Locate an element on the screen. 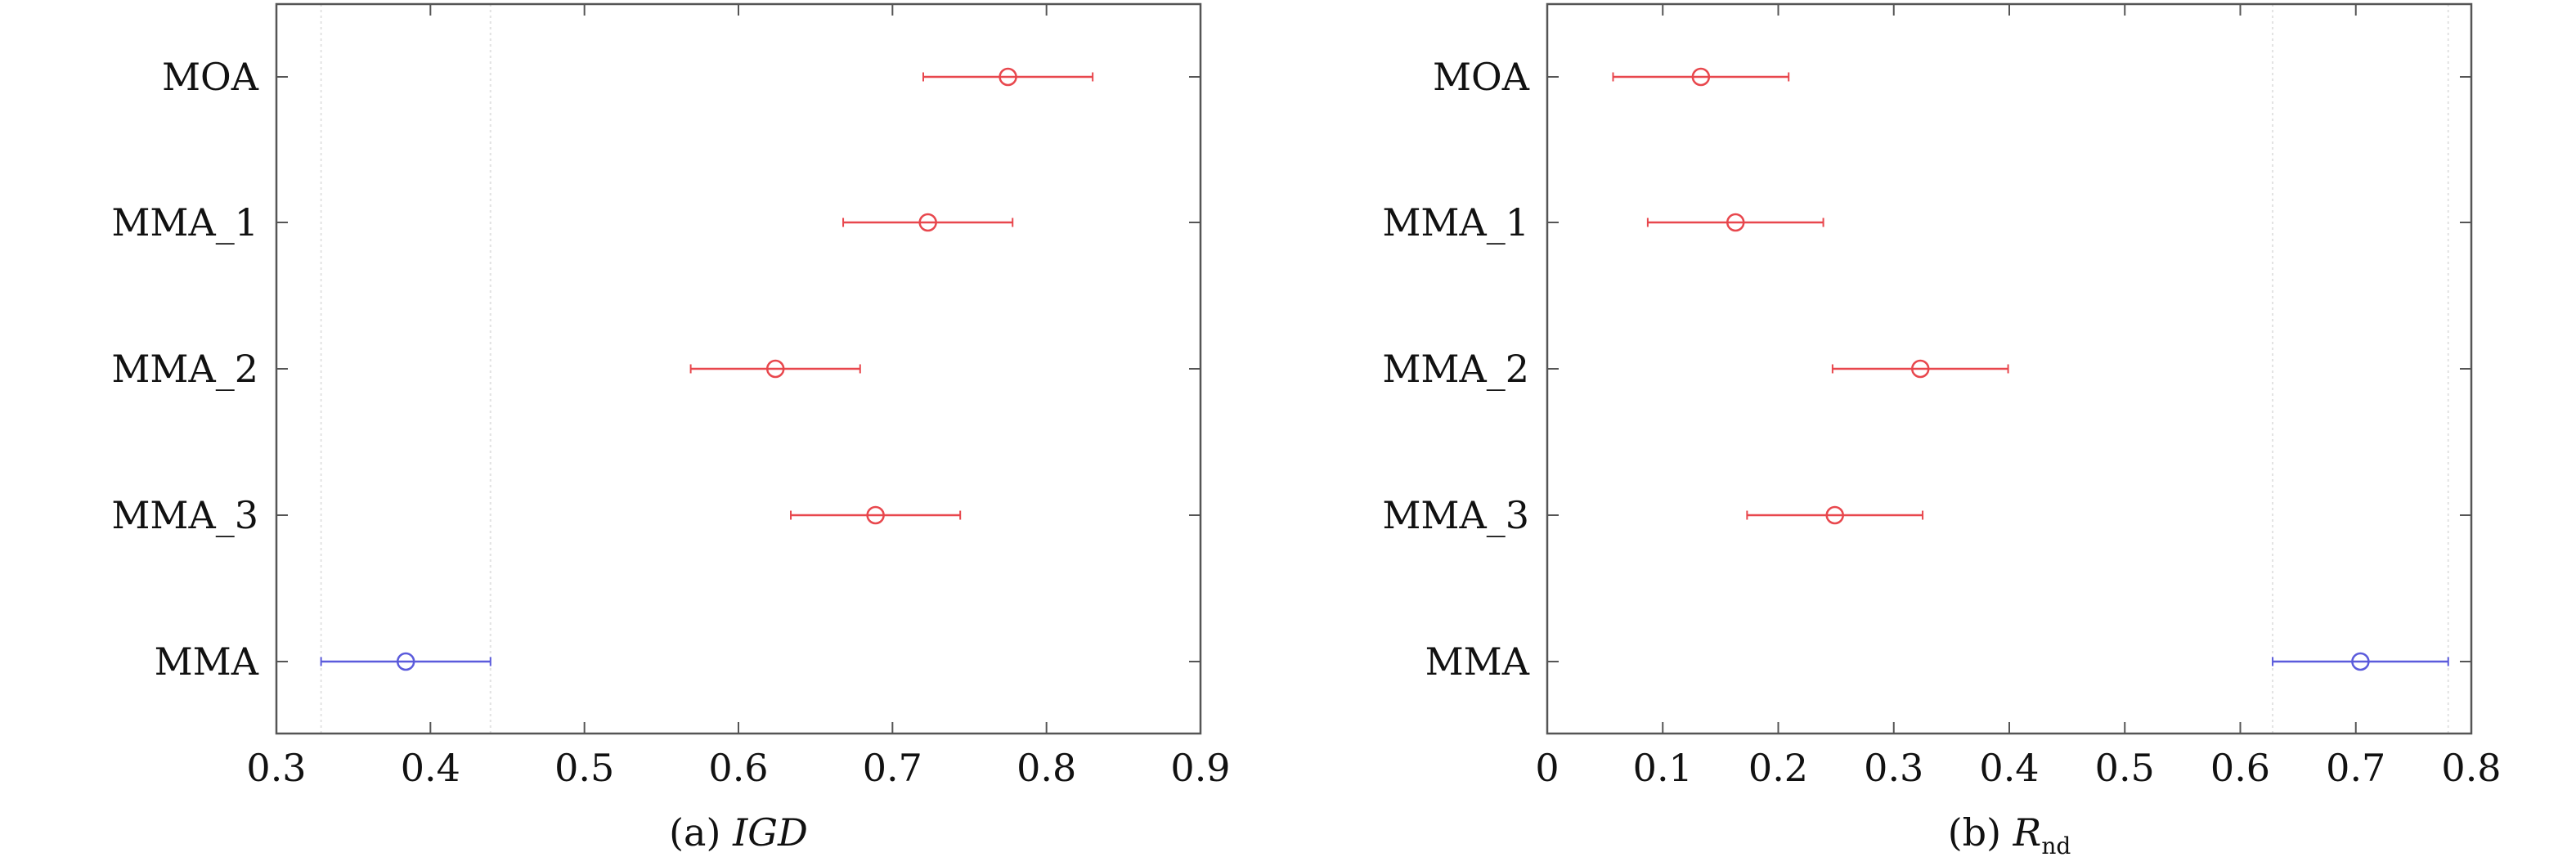 The image size is (2576, 866). panel-caption: (b) Rnd is located at coordinates (2010, 834).